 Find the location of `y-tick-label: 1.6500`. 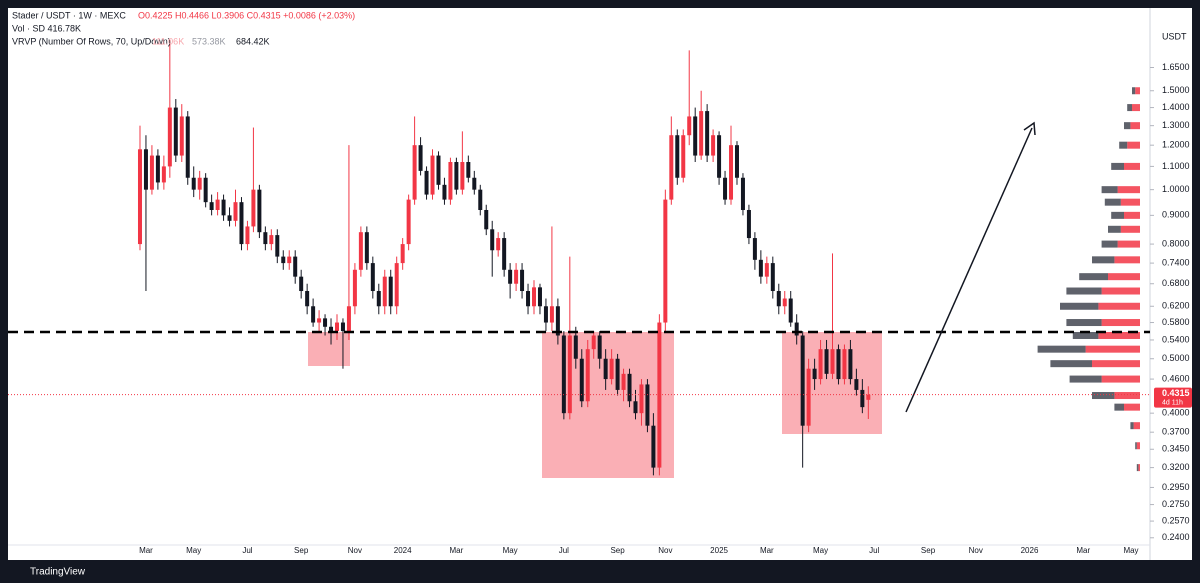

y-tick-label: 1.6500 is located at coordinates (1176, 67).